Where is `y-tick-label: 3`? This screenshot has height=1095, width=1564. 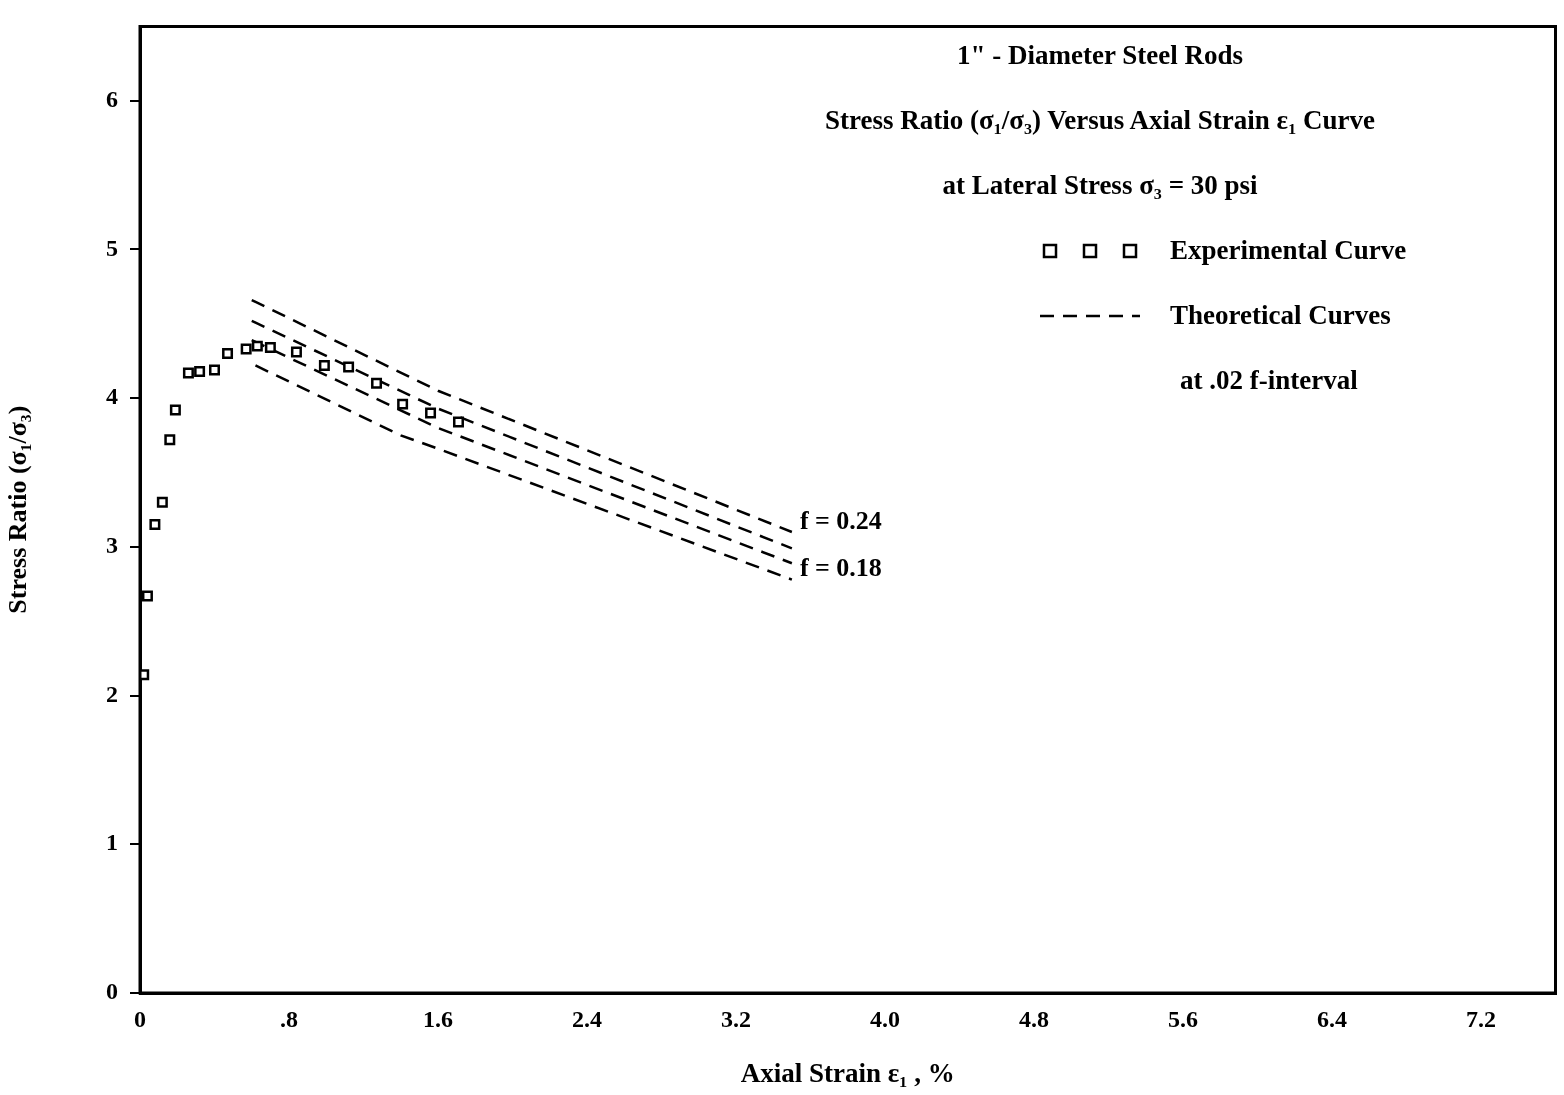 y-tick-label: 3 is located at coordinates (112, 545).